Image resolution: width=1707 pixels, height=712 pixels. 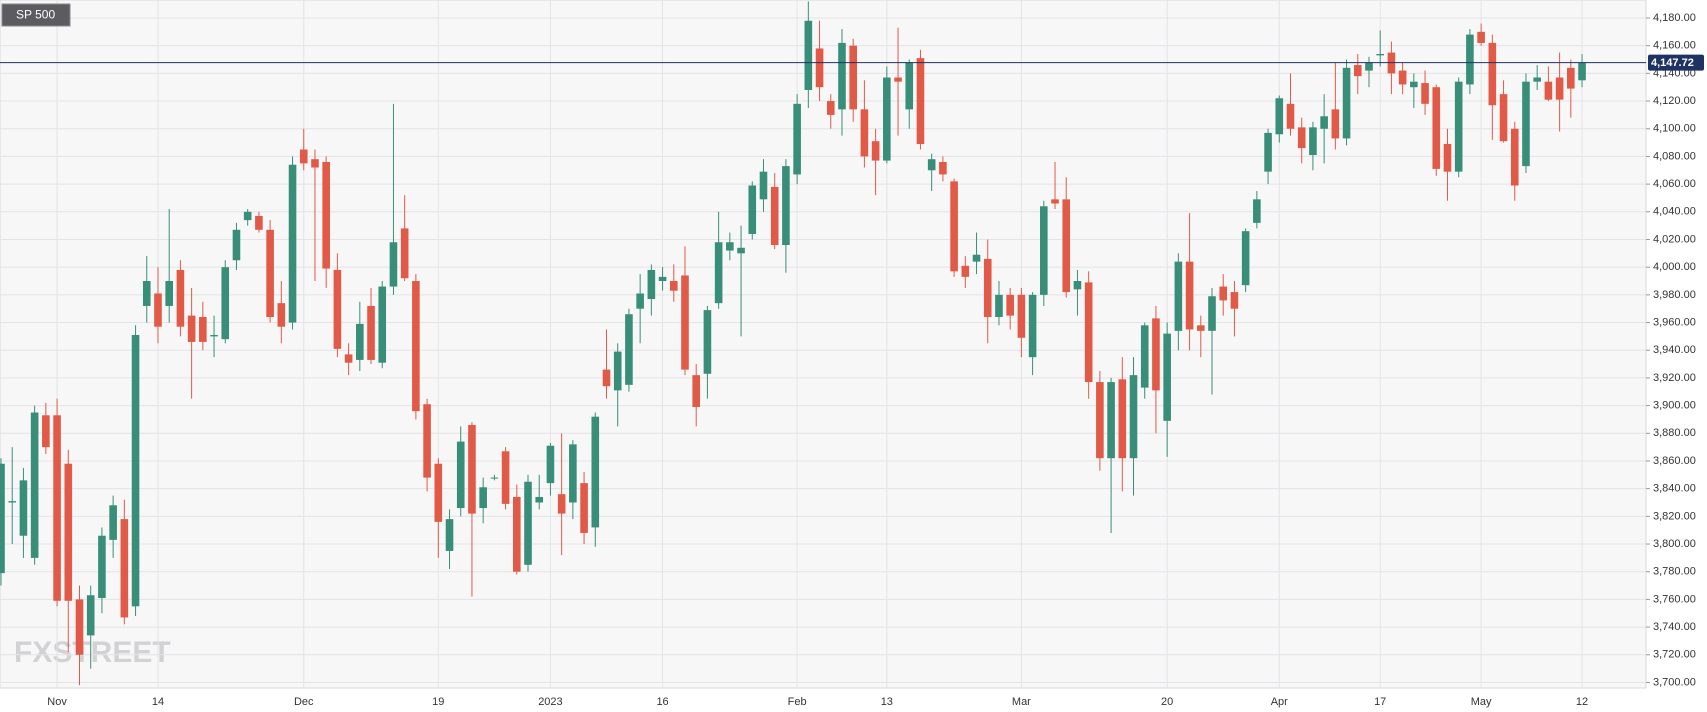 I want to click on y-tick-label: 4,000.00, so click(x=1674, y=267).